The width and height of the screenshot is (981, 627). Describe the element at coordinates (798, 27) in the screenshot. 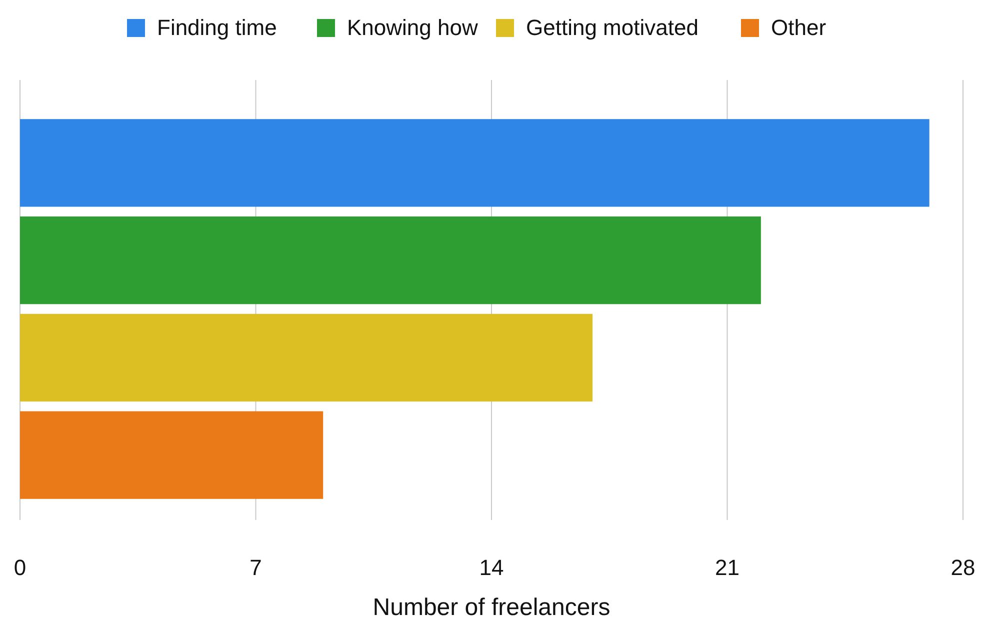

I see `legend-label: Other` at that location.